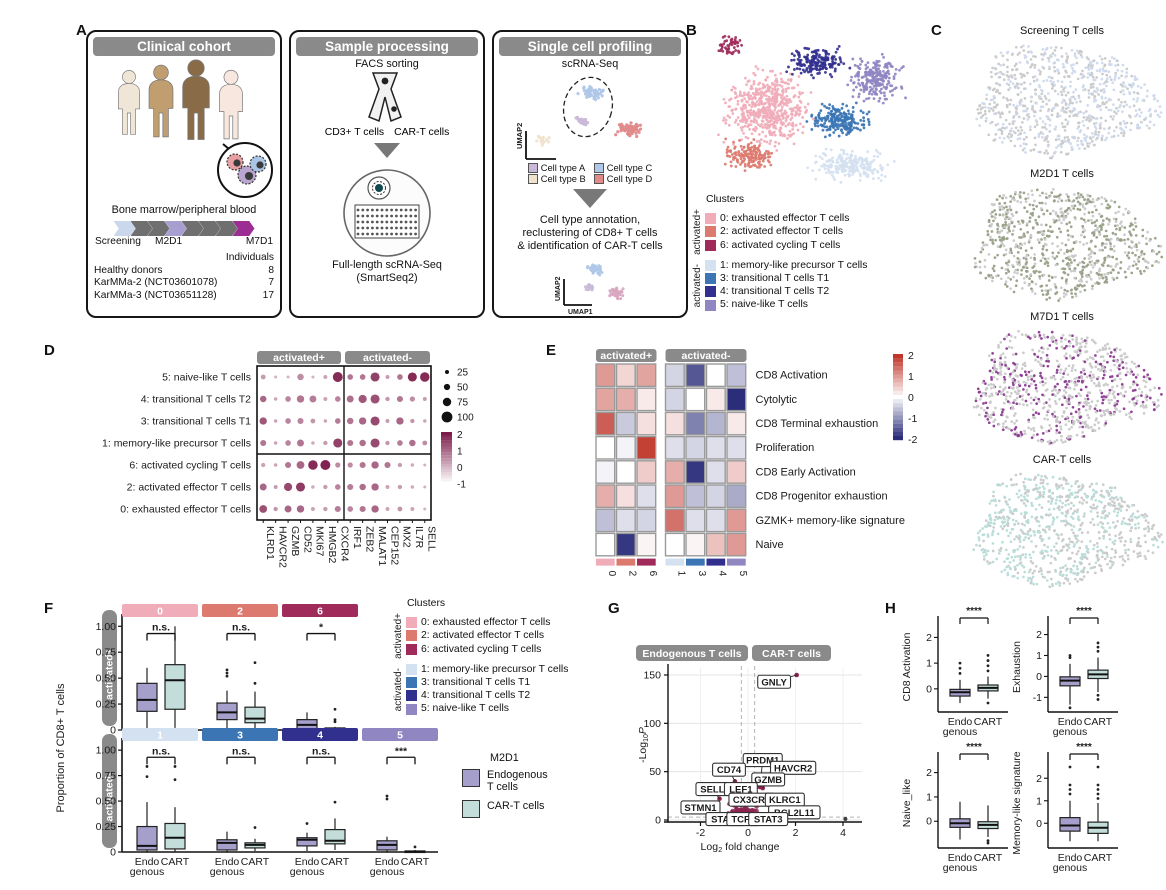 The width and height of the screenshot is (1166, 890). What do you see at coordinates (487, 695) in the screenshot?
I see `cluster-legend-item: 4: transitional T cells T2` at bounding box center [487, 695].